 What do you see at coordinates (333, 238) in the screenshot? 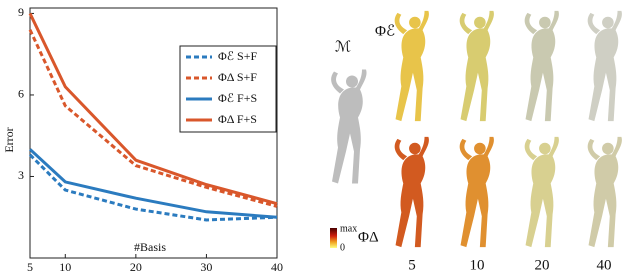
I see `colorbar` at bounding box center [333, 238].